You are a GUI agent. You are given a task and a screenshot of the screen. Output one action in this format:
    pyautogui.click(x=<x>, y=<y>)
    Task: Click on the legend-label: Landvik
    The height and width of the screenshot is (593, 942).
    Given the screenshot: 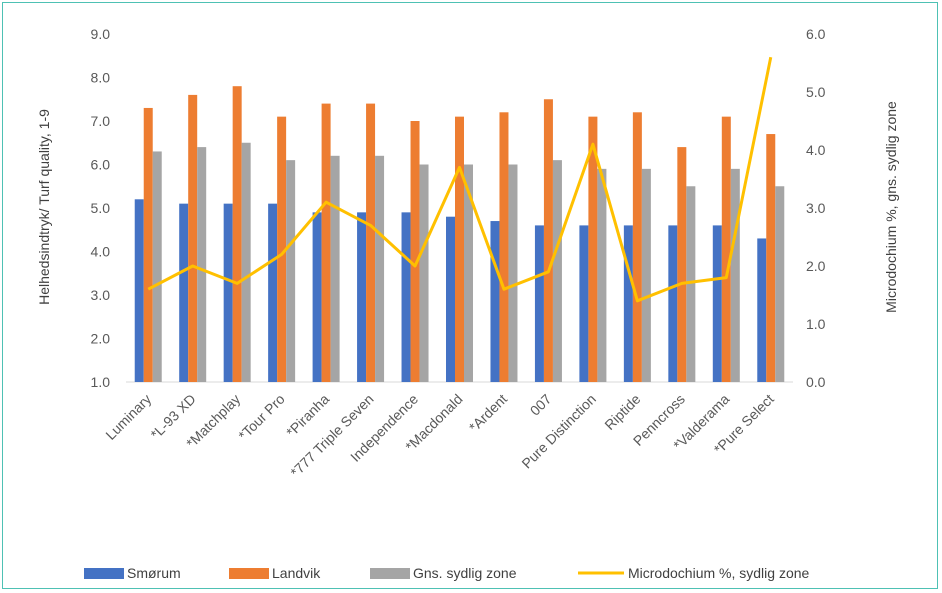 What is the action you would take?
    pyautogui.click(x=296, y=573)
    